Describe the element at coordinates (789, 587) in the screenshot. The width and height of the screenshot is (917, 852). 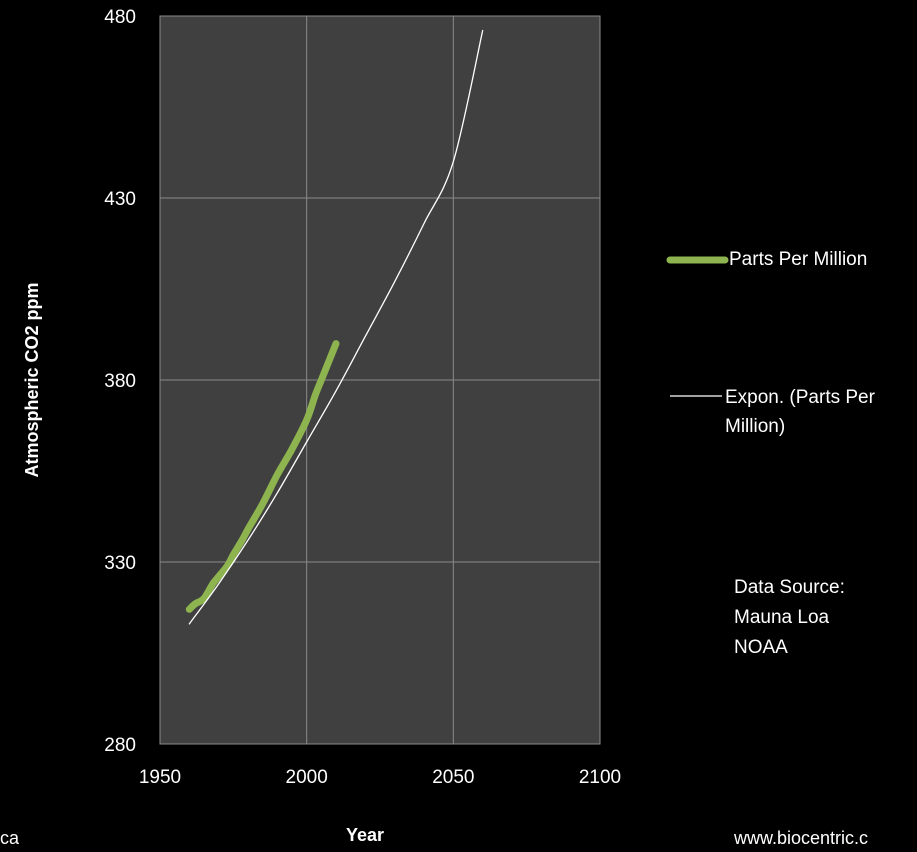
I see `data-source-label: Data Source:` at that location.